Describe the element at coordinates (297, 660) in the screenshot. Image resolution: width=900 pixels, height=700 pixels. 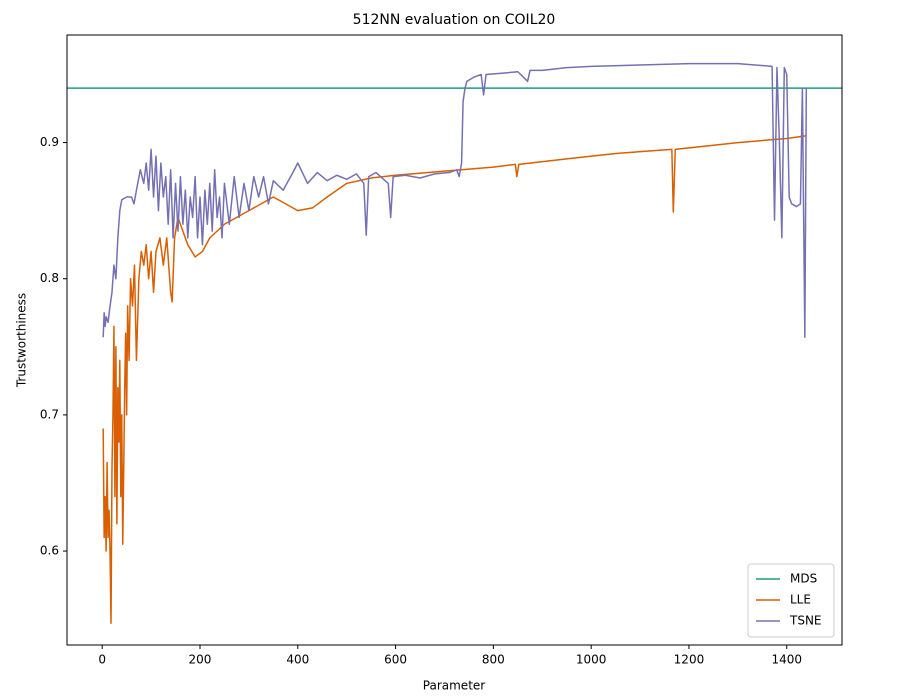
I see `x-tick-label: 400` at that location.